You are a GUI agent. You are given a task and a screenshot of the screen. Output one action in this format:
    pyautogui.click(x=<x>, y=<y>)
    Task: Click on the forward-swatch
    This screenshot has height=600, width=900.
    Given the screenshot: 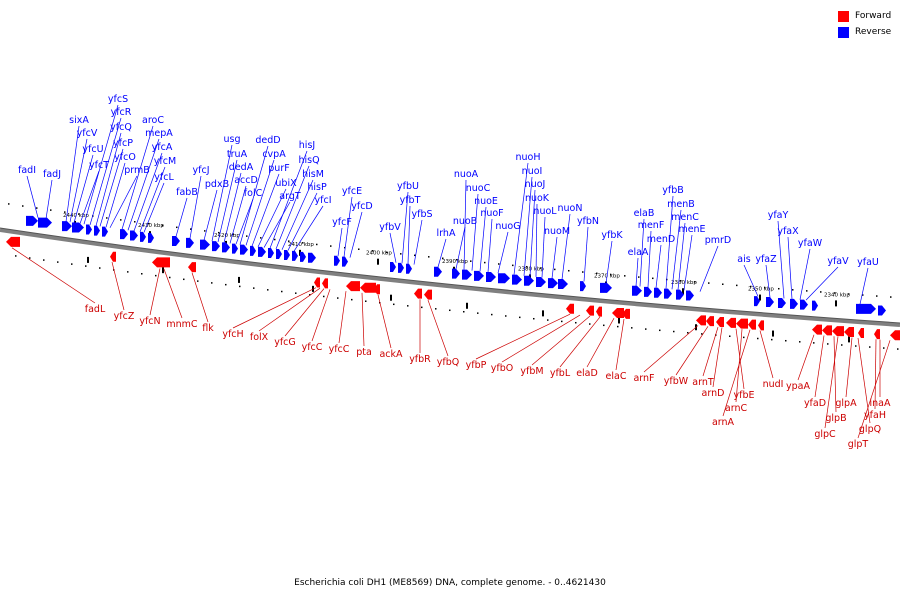 What is the action you would take?
    pyautogui.click(x=843, y=16)
    